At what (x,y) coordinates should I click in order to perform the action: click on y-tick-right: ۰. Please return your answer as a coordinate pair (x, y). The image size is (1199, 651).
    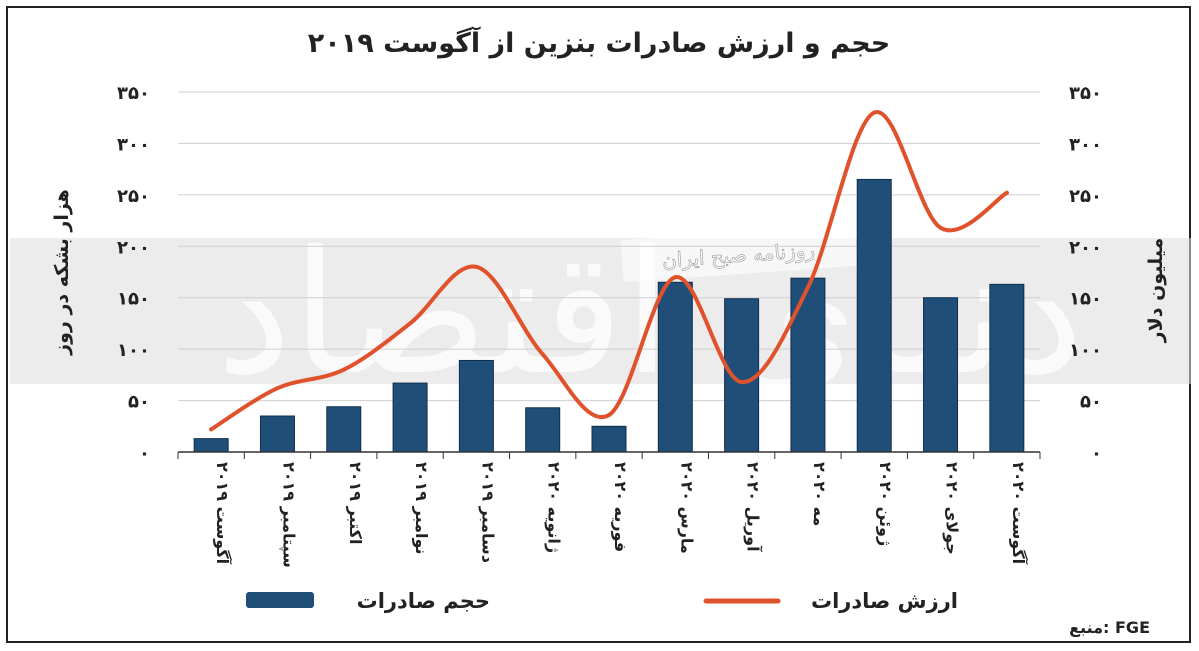
    Looking at the image, I should click on (1096, 453).